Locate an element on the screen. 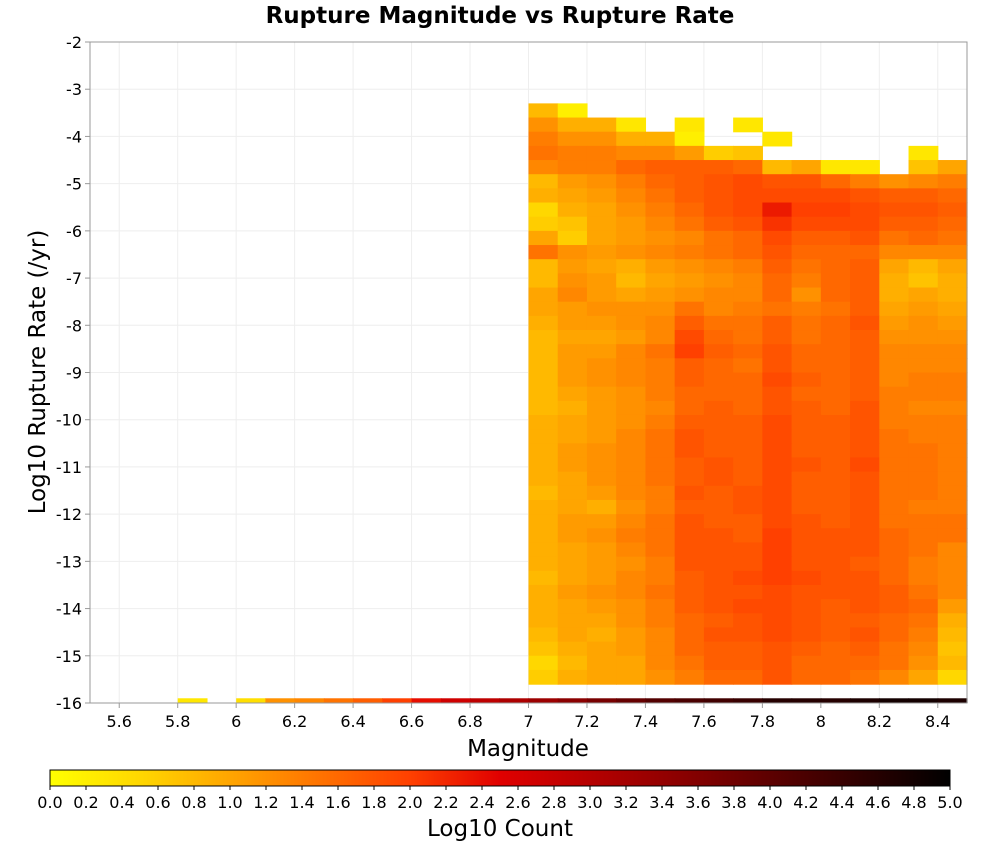 The height and width of the screenshot is (850, 1000). colorbar-tick-label: 2.8 is located at coordinates (553, 802).